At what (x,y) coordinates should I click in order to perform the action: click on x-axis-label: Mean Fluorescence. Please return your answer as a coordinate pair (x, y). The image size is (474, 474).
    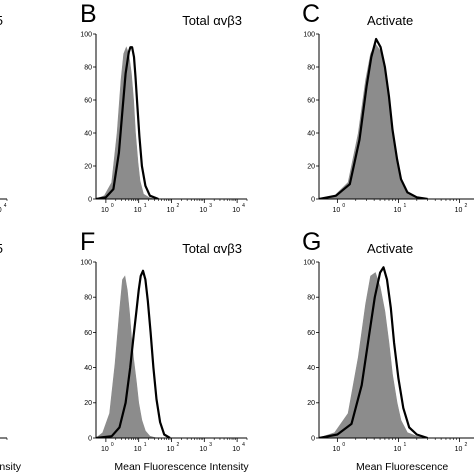
    Looking at the image, I should click on (402, 467).